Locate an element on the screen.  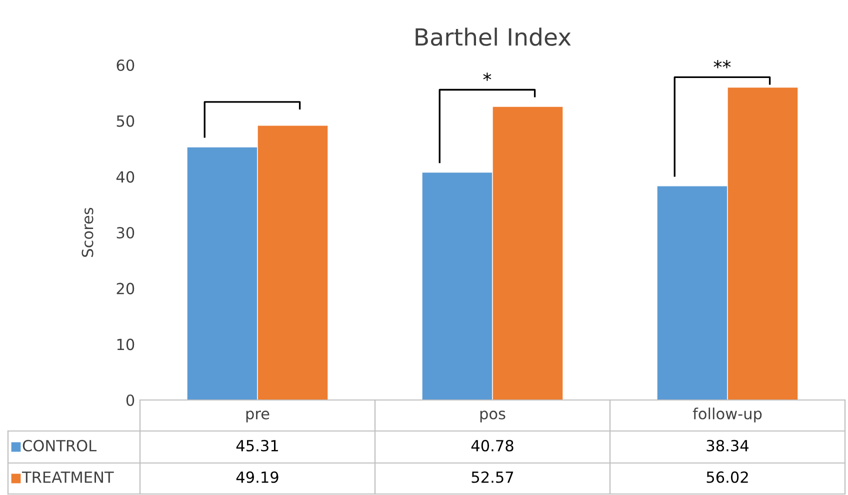
x-tick-label: pre is located at coordinates (258, 416).